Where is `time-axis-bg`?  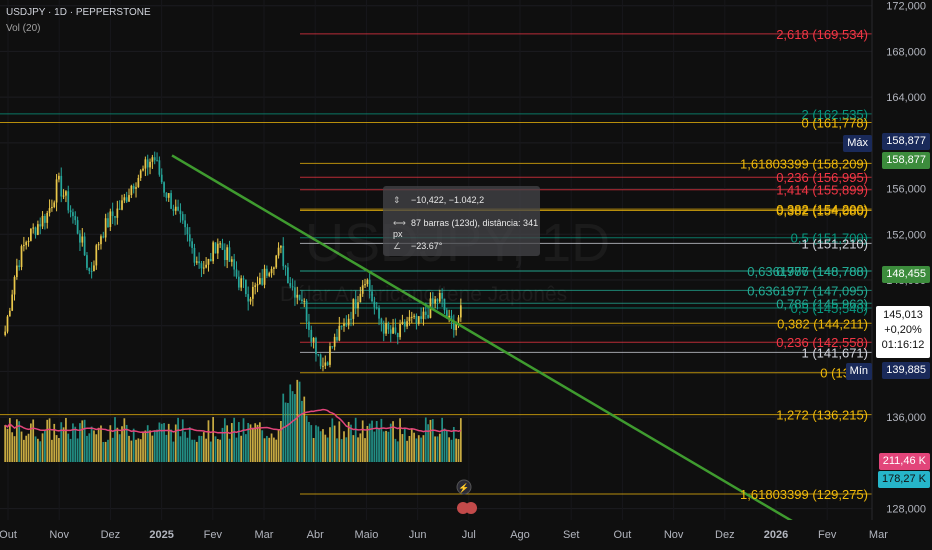
time-axis-bg is located at coordinates (466, 535).